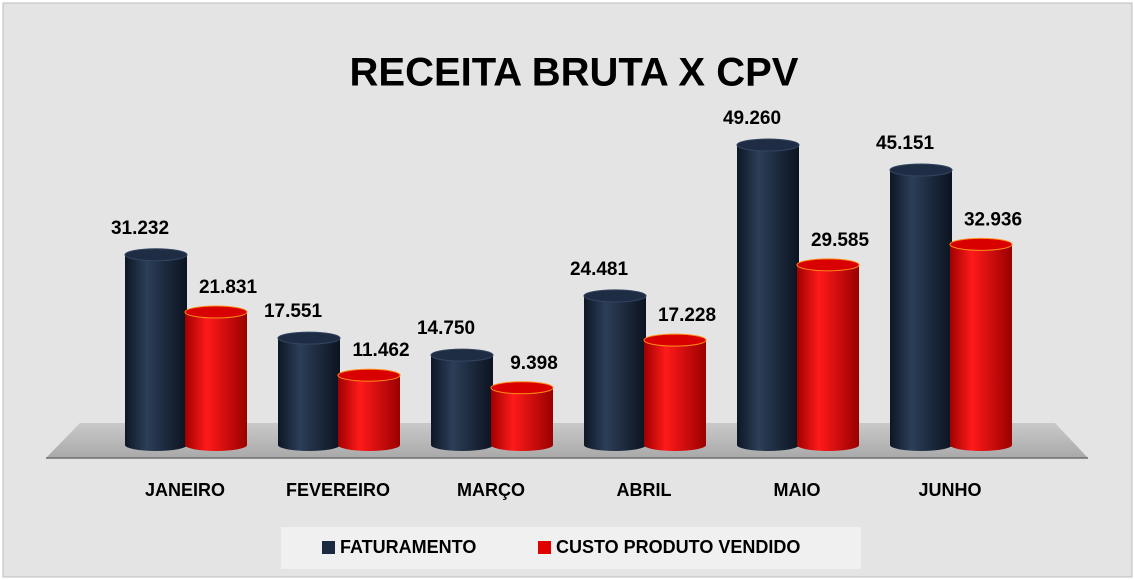 Image resolution: width=1135 pixels, height=580 pixels. Describe the element at coordinates (797, 490) in the screenshot. I see `x-tick-label: MAIO` at that location.